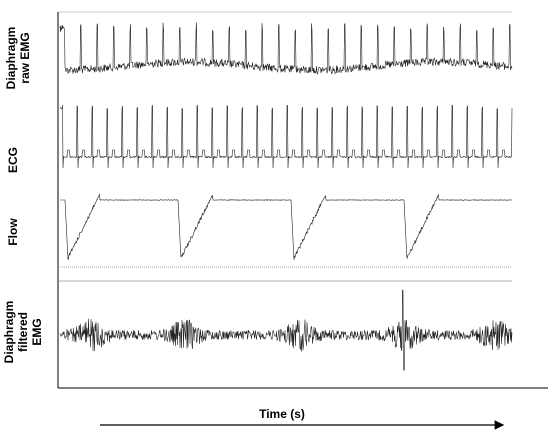 This screenshot has width=550, height=440. I want to click on x-axis-label: Time (s), so click(282, 414).